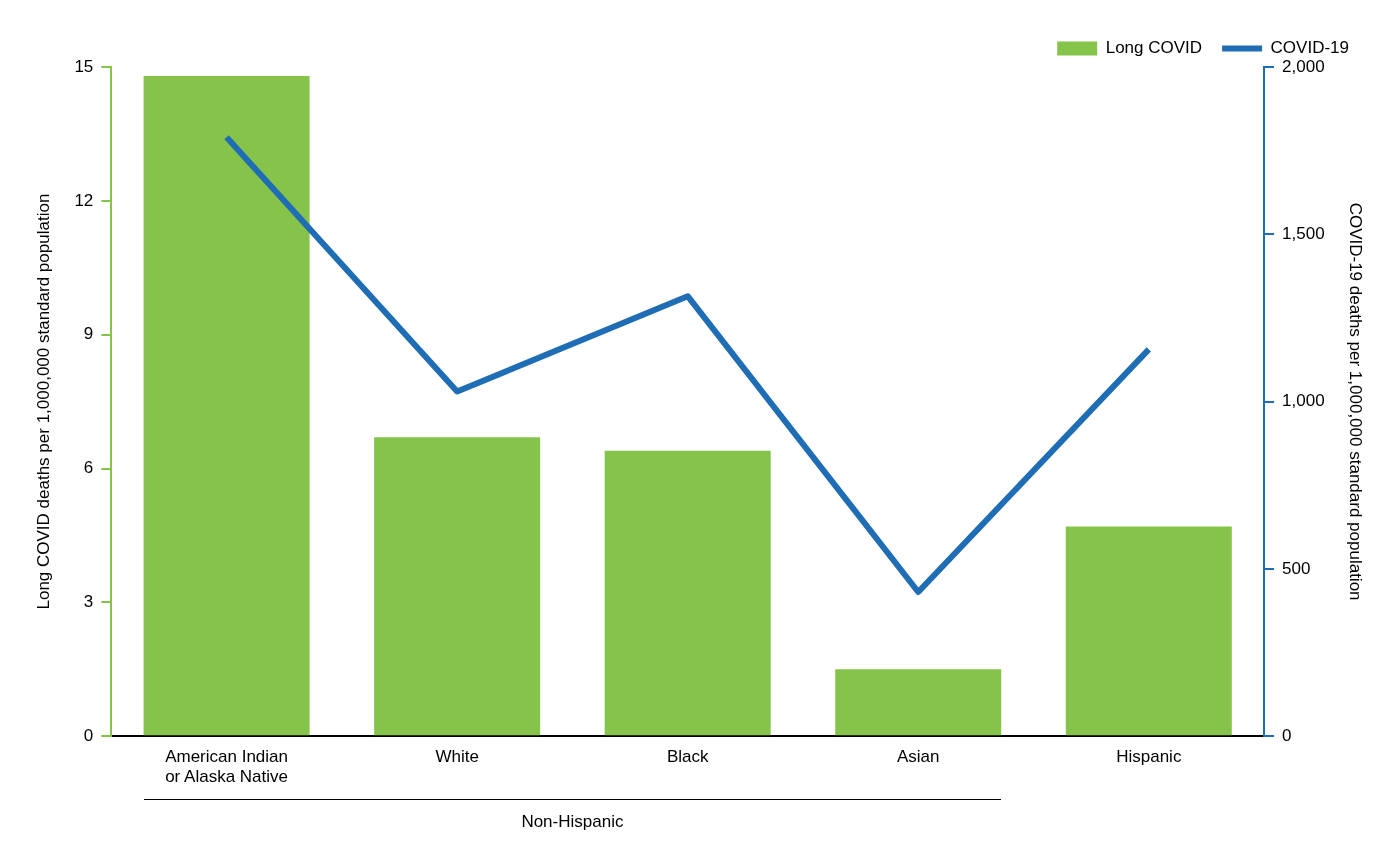 This screenshot has height=851, width=1389. I want to click on y2-tick-label: 500, so click(1296, 568).